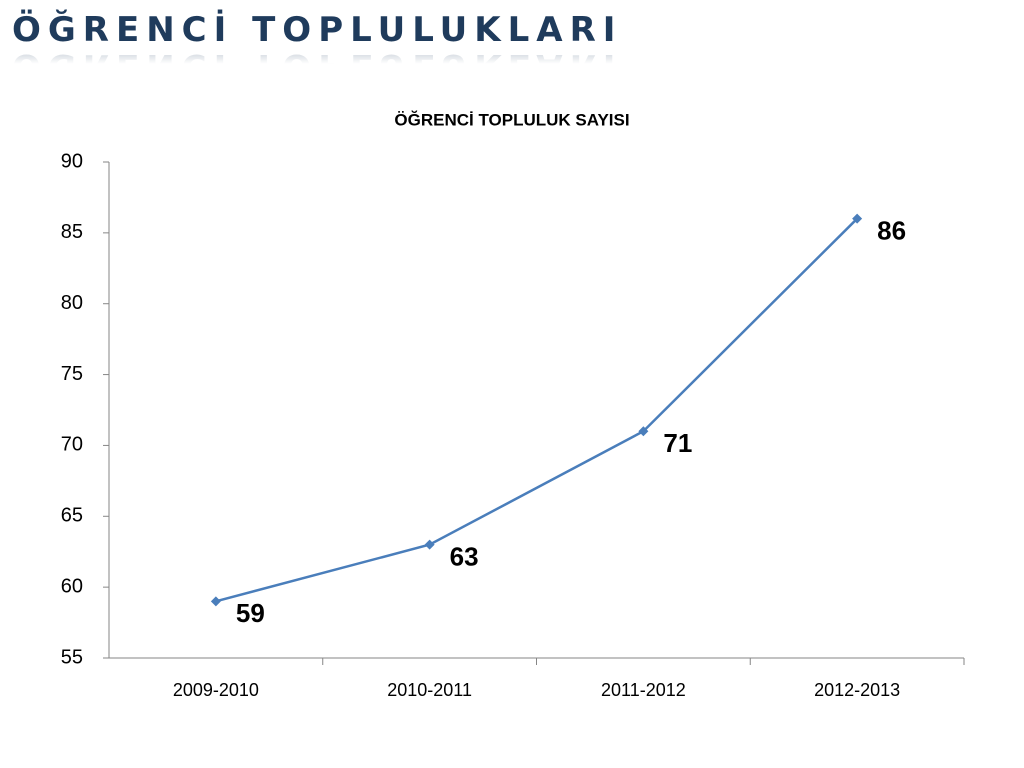 This screenshot has height=768, width=1024. Describe the element at coordinates (72, 445) in the screenshot. I see `y-tick-label: 70` at that location.